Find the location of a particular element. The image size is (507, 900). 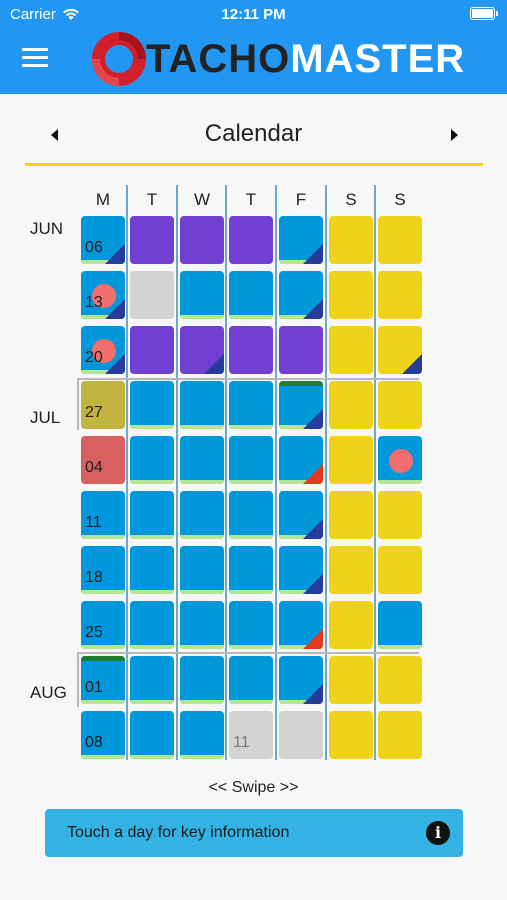

day-cell-holiday: 27 is located at coordinates (103, 405).